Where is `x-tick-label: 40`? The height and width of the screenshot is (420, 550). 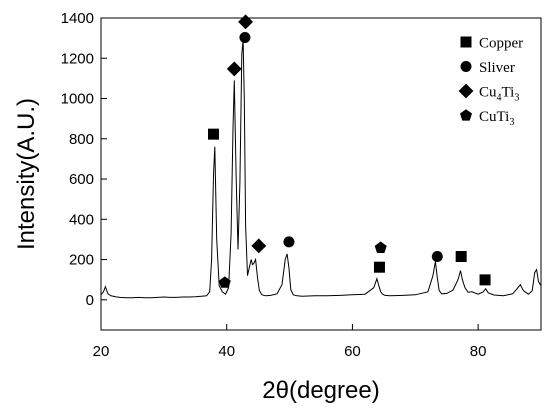
x-tick-label: 40 is located at coordinates (226, 351).